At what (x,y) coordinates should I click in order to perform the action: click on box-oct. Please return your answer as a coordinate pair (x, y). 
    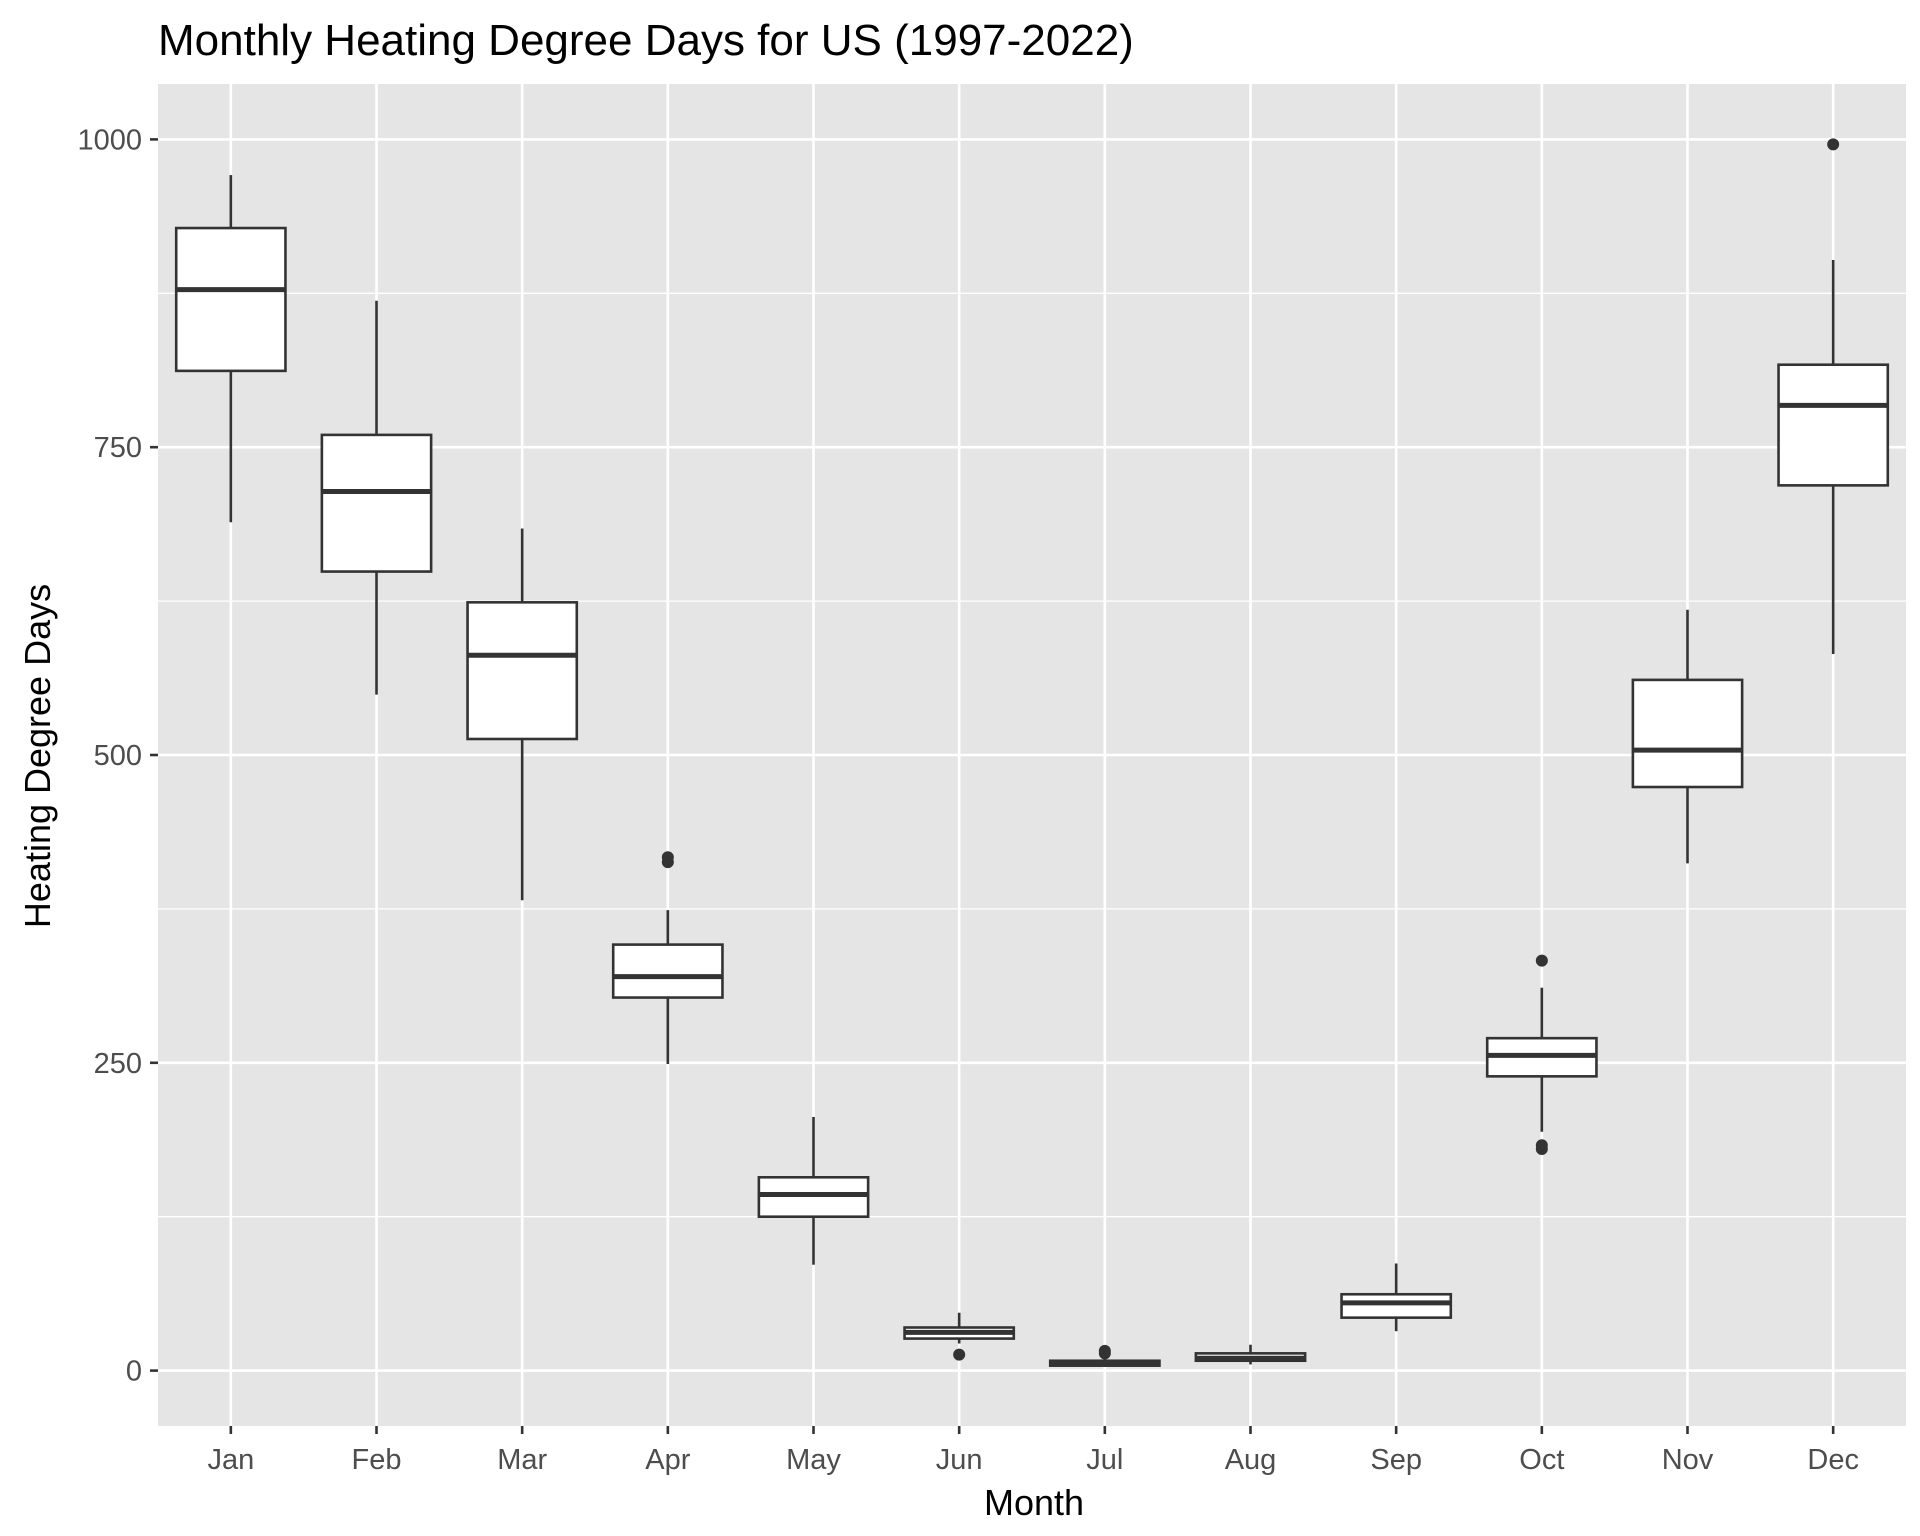
    Looking at the image, I should click on (1541, 1054).